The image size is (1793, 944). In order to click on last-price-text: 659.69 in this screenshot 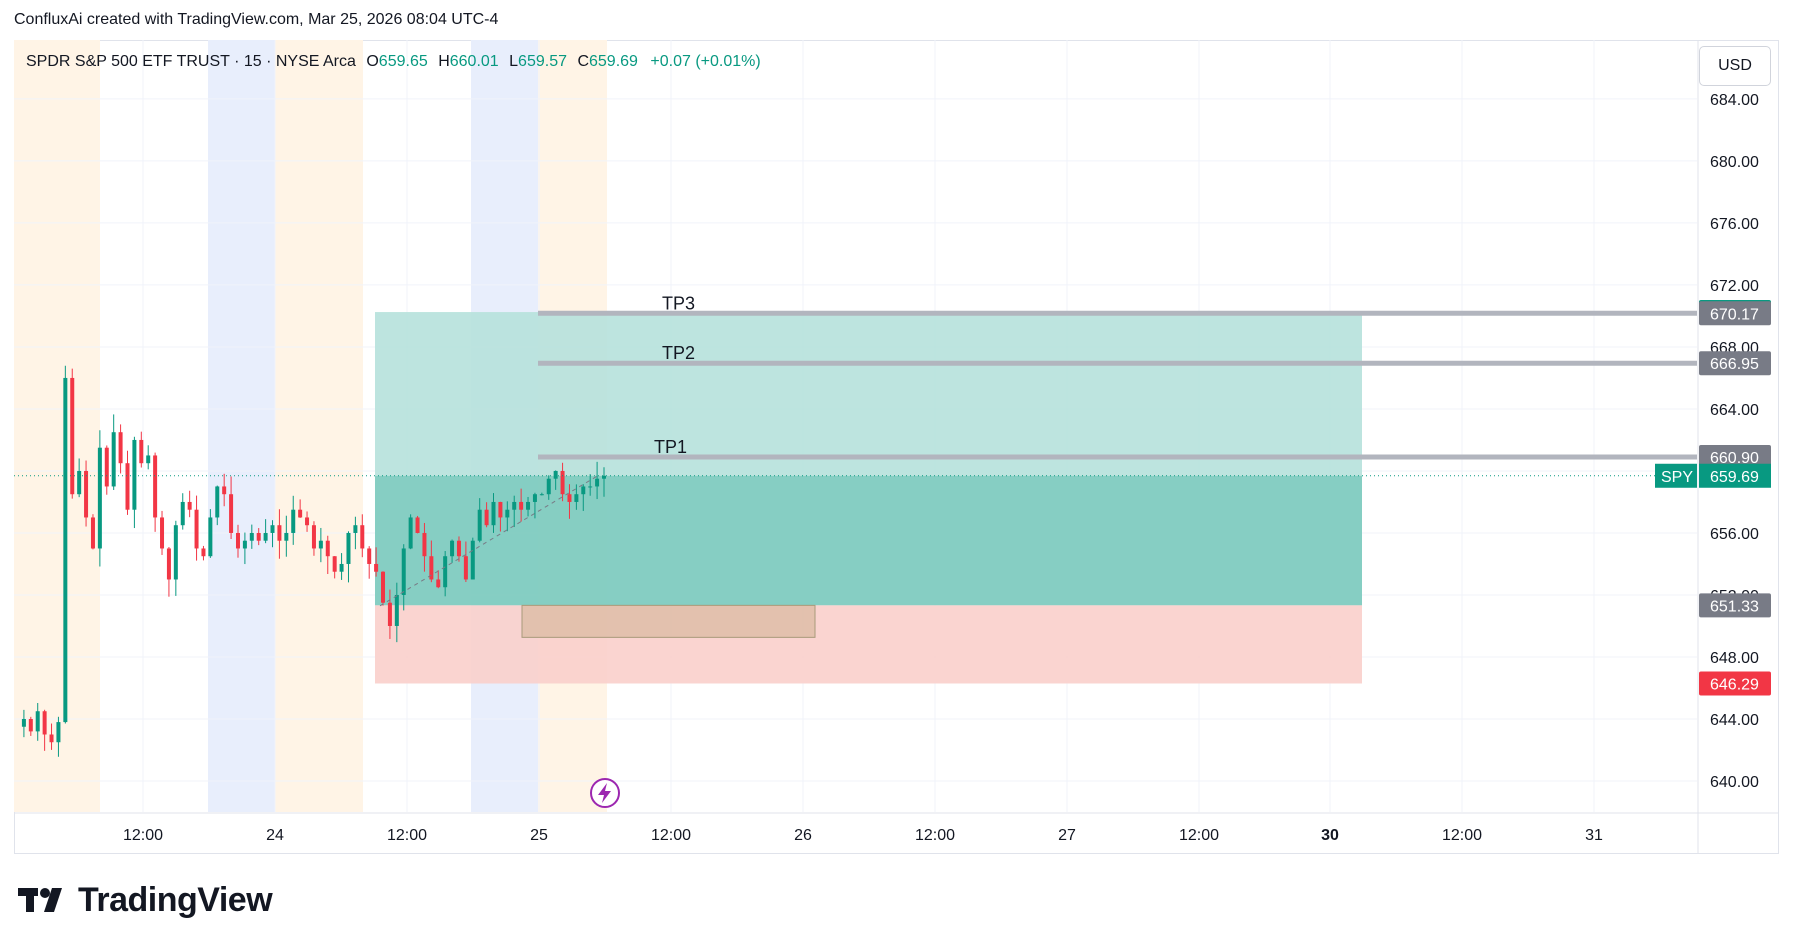, I will do `click(1734, 477)`.